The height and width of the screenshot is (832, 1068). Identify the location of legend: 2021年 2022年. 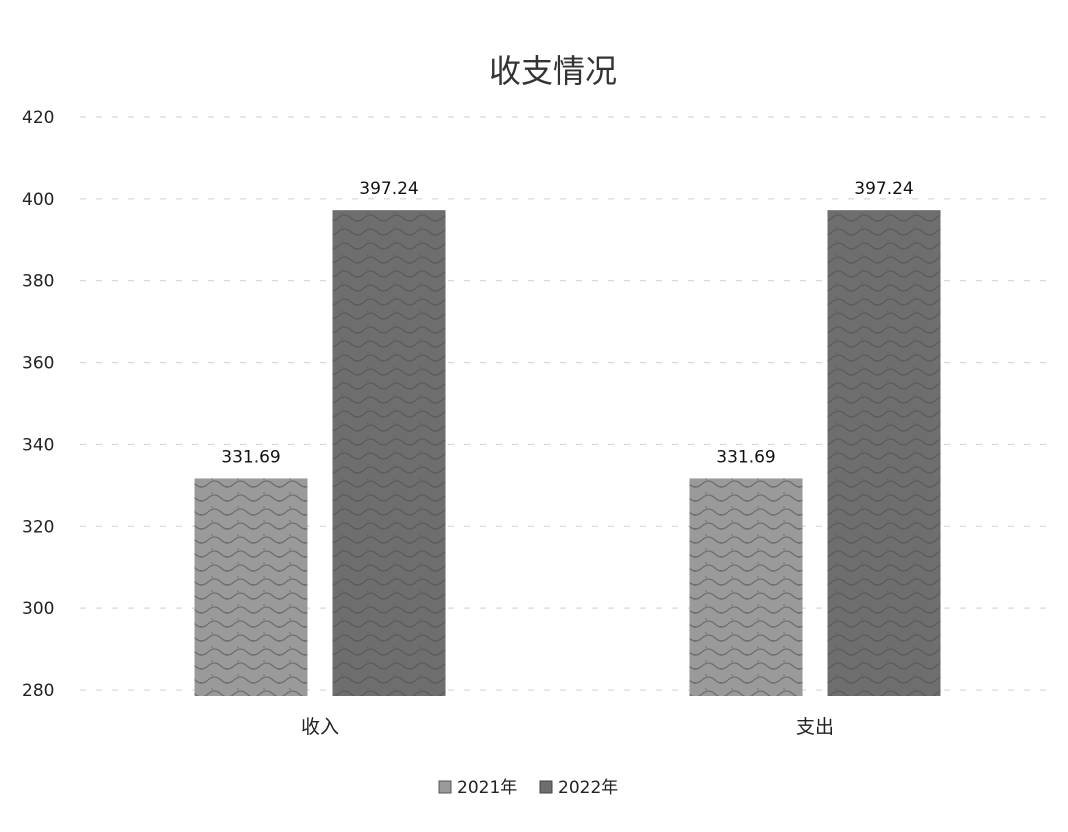
(528, 788).